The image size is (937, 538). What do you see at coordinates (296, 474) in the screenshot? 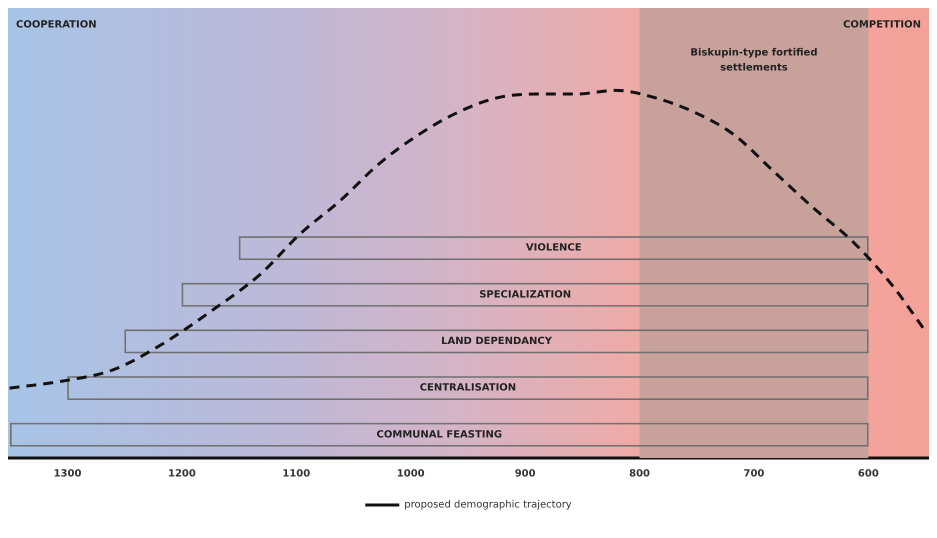
I see `x-tick-label: 1100` at bounding box center [296, 474].